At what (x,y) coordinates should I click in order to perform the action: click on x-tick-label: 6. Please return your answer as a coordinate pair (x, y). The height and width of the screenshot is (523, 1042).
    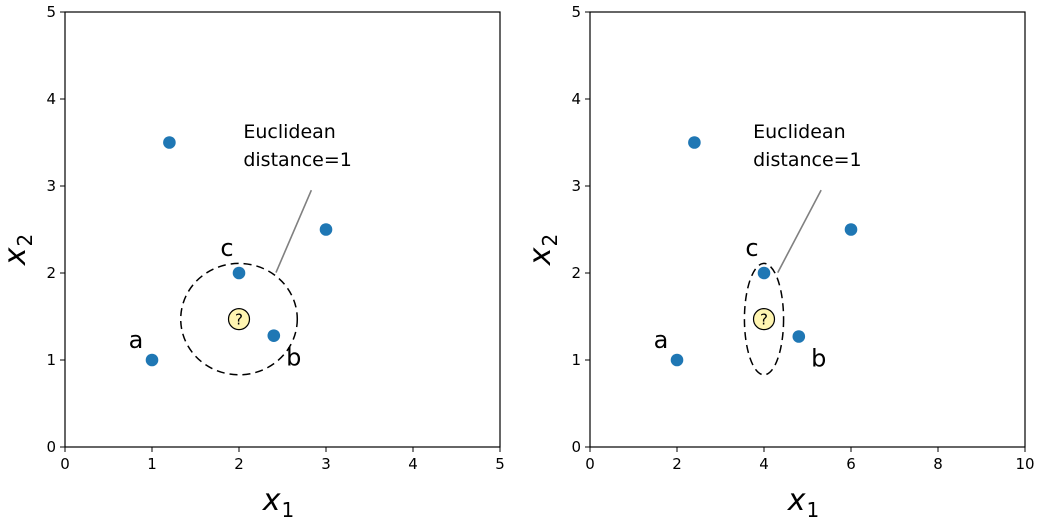
    Looking at the image, I should click on (851, 464).